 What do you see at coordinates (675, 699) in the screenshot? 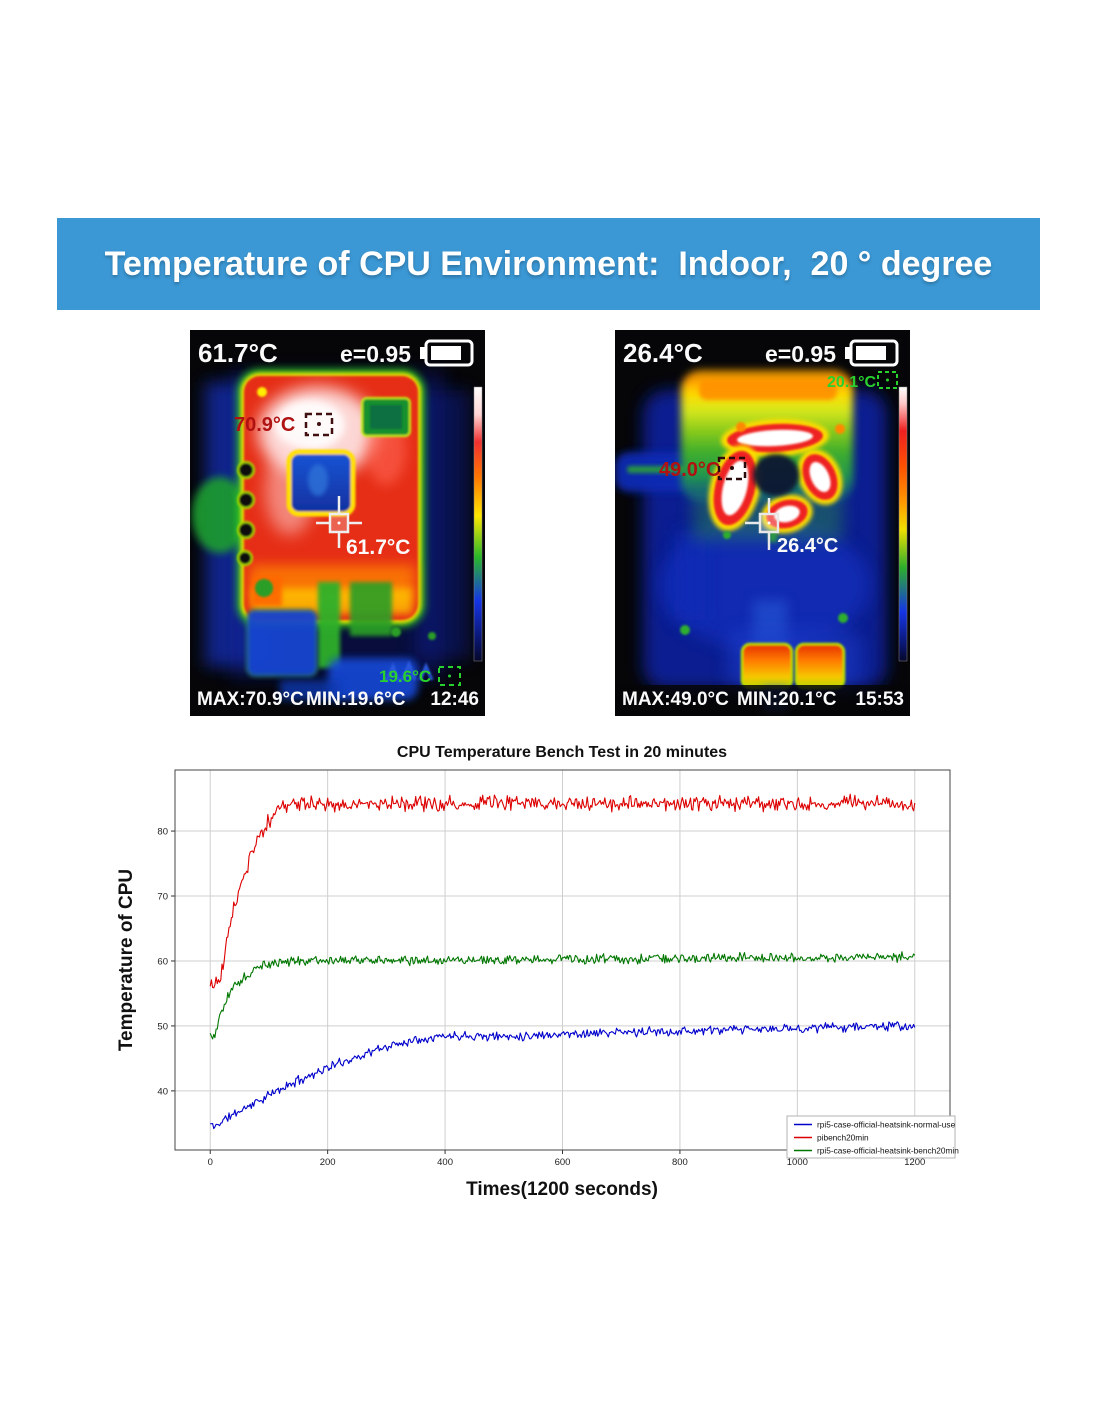
I see `footer-max: MAX:49.0°C` at bounding box center [675, 699].